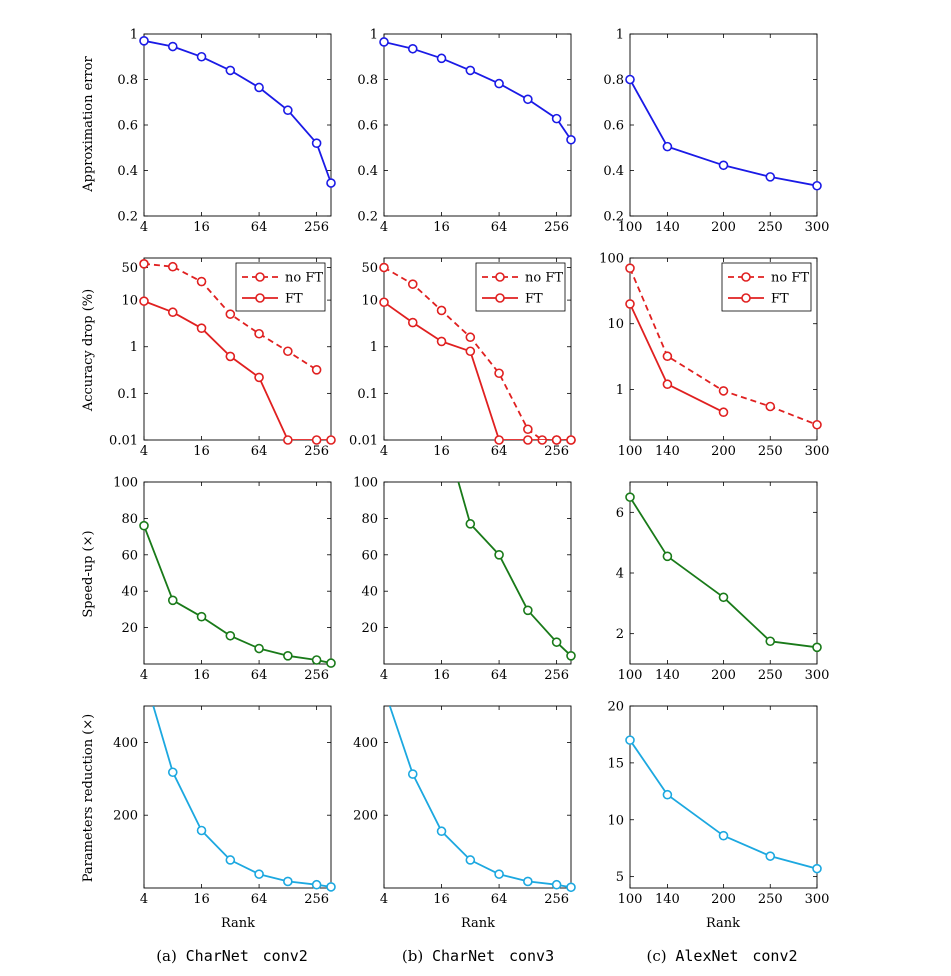  What do you see at coordinates (478, 923) in the screenshot?
I see `xlabel-b: Rank` at bounding box center [478, 923].